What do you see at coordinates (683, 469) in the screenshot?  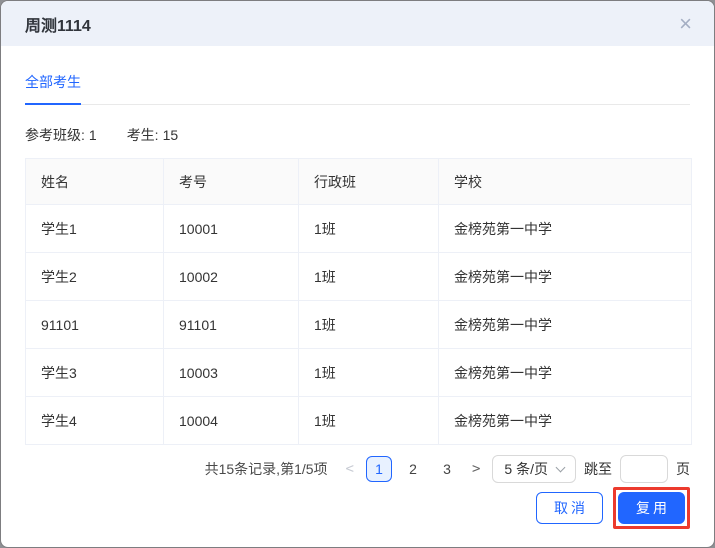 I see `page-suffix-label: 页` at bounding box center [683, 469].